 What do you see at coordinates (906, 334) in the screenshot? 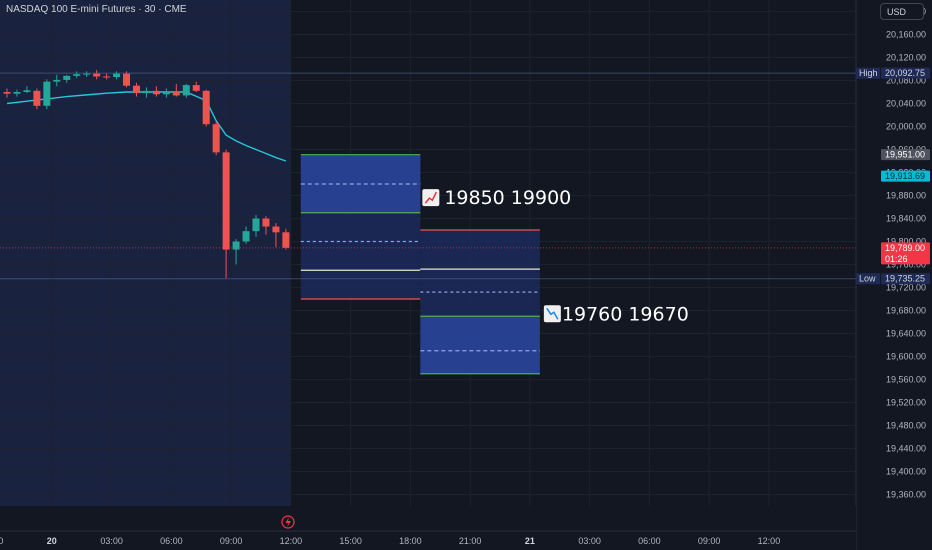
I see `price-tick-label: 19,640.00` at bounding box center [906, 334].